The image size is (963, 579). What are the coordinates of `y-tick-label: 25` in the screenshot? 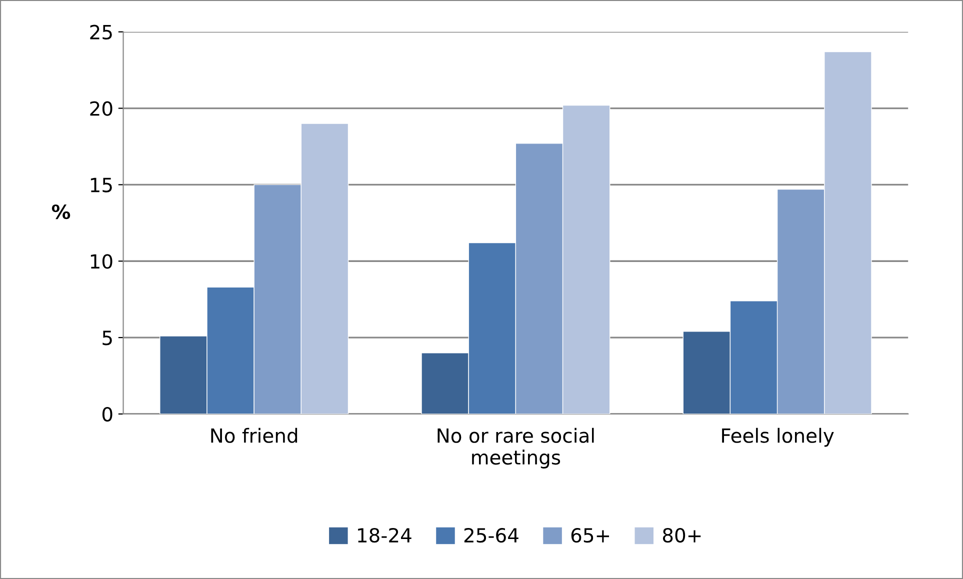 It's located at (101, 32).